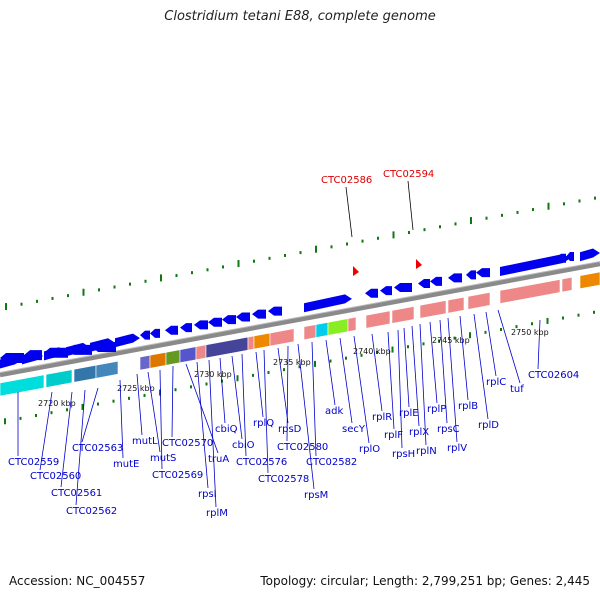 The height and width of the screenshot is (600, 600). Describe the element at coordinates (468, 406) in the screenshot. I see `gene-label: rplB` at that location.